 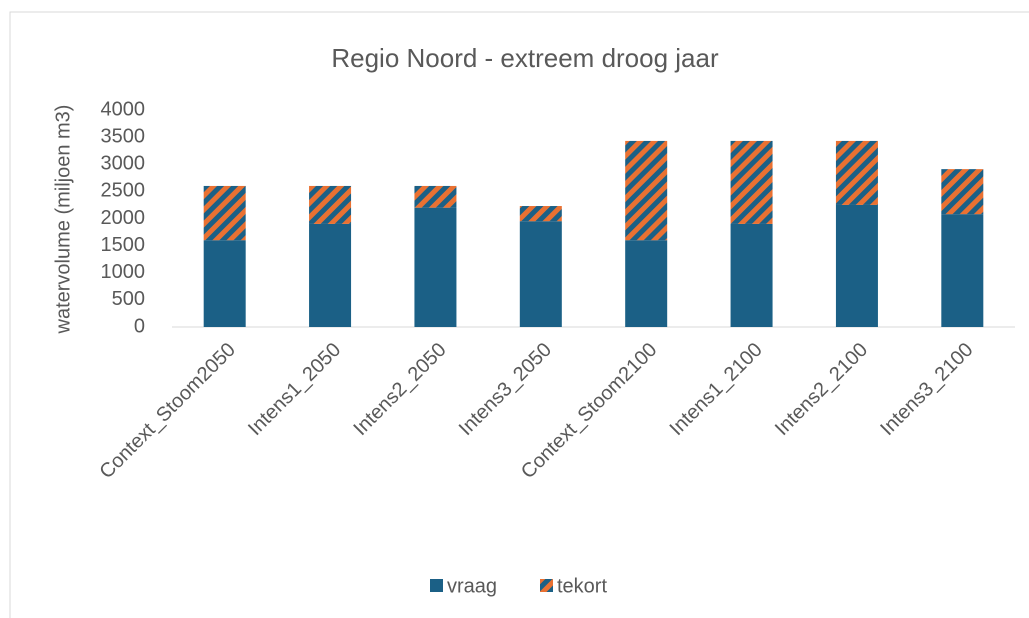 What do you see at coordinates (123, 218) in the screenshot?
I see `y-tick-label: 2000` at bounding box center [123, 218].